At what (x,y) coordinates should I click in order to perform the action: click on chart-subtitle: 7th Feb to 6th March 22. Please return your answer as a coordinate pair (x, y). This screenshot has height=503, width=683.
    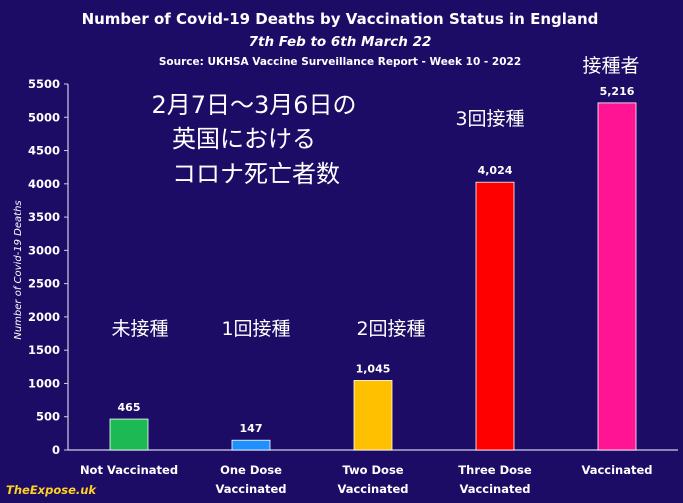
    Looking at the image, I should click on (340, 42).